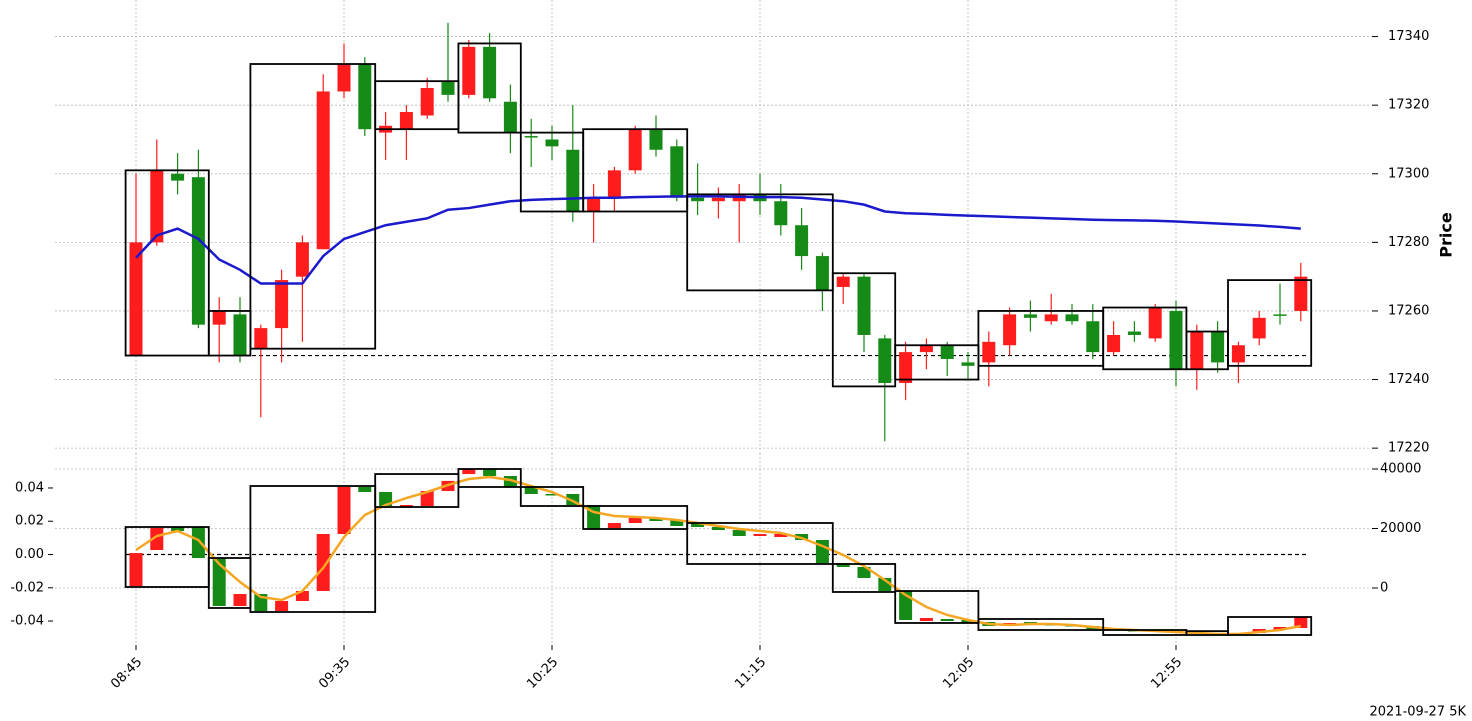 The image size is (1472, 721). What do you see at coordinates (958, 673) in the screenshot?
I see `x-tick-label: 12:05` at bounding box center [958, 673].